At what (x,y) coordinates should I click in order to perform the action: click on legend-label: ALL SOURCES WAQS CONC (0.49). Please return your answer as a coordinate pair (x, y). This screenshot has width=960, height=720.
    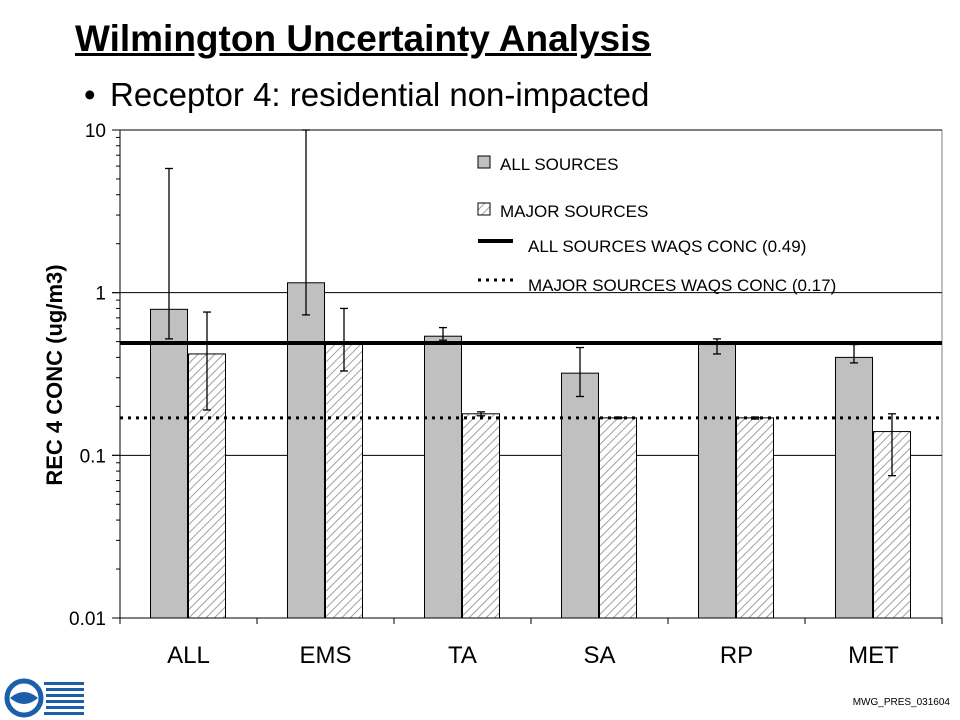
    Looking at the image, I should click on (667, 246).